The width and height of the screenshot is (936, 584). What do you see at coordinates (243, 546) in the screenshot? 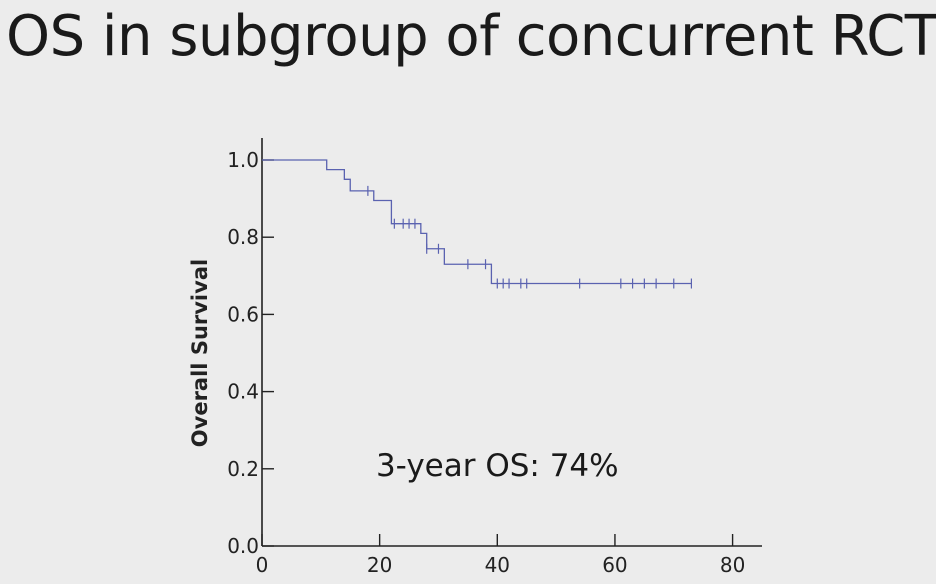
I see `y-tick-label: 0.0` at bounding box center [243, 546].